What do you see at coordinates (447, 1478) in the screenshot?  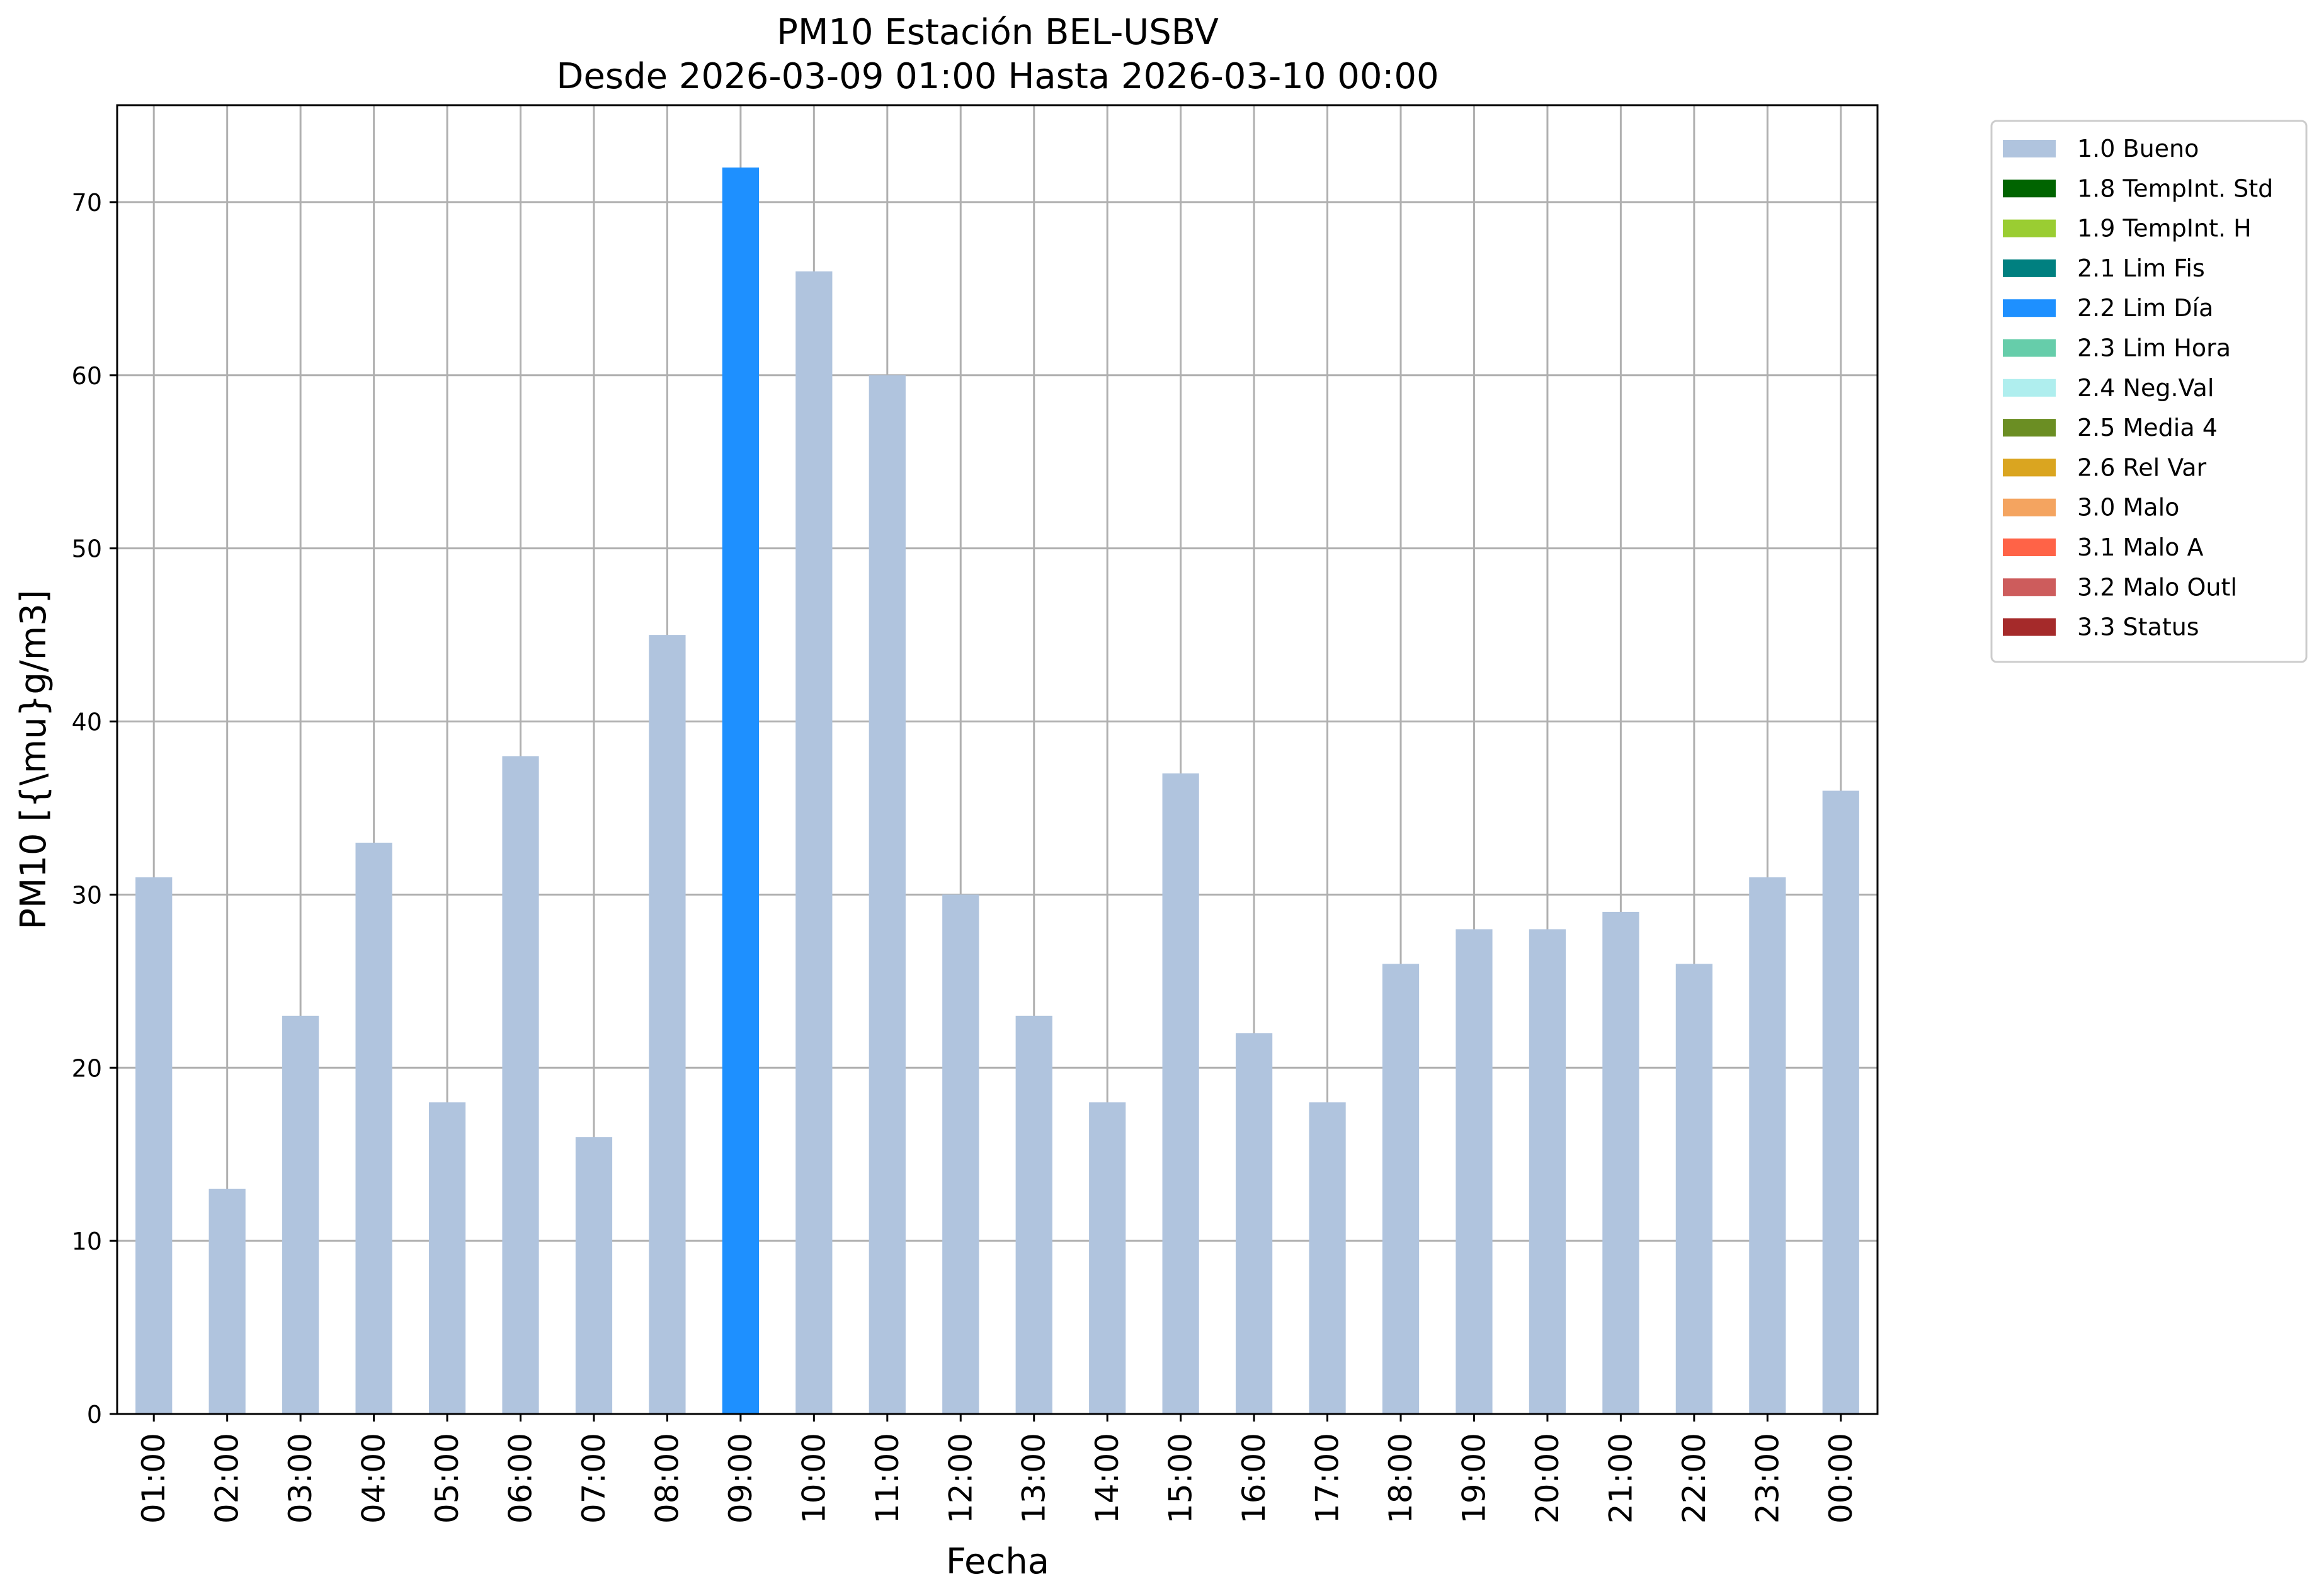 I see `x-tick-label: 05:00` at bounding box center [447, 1478].